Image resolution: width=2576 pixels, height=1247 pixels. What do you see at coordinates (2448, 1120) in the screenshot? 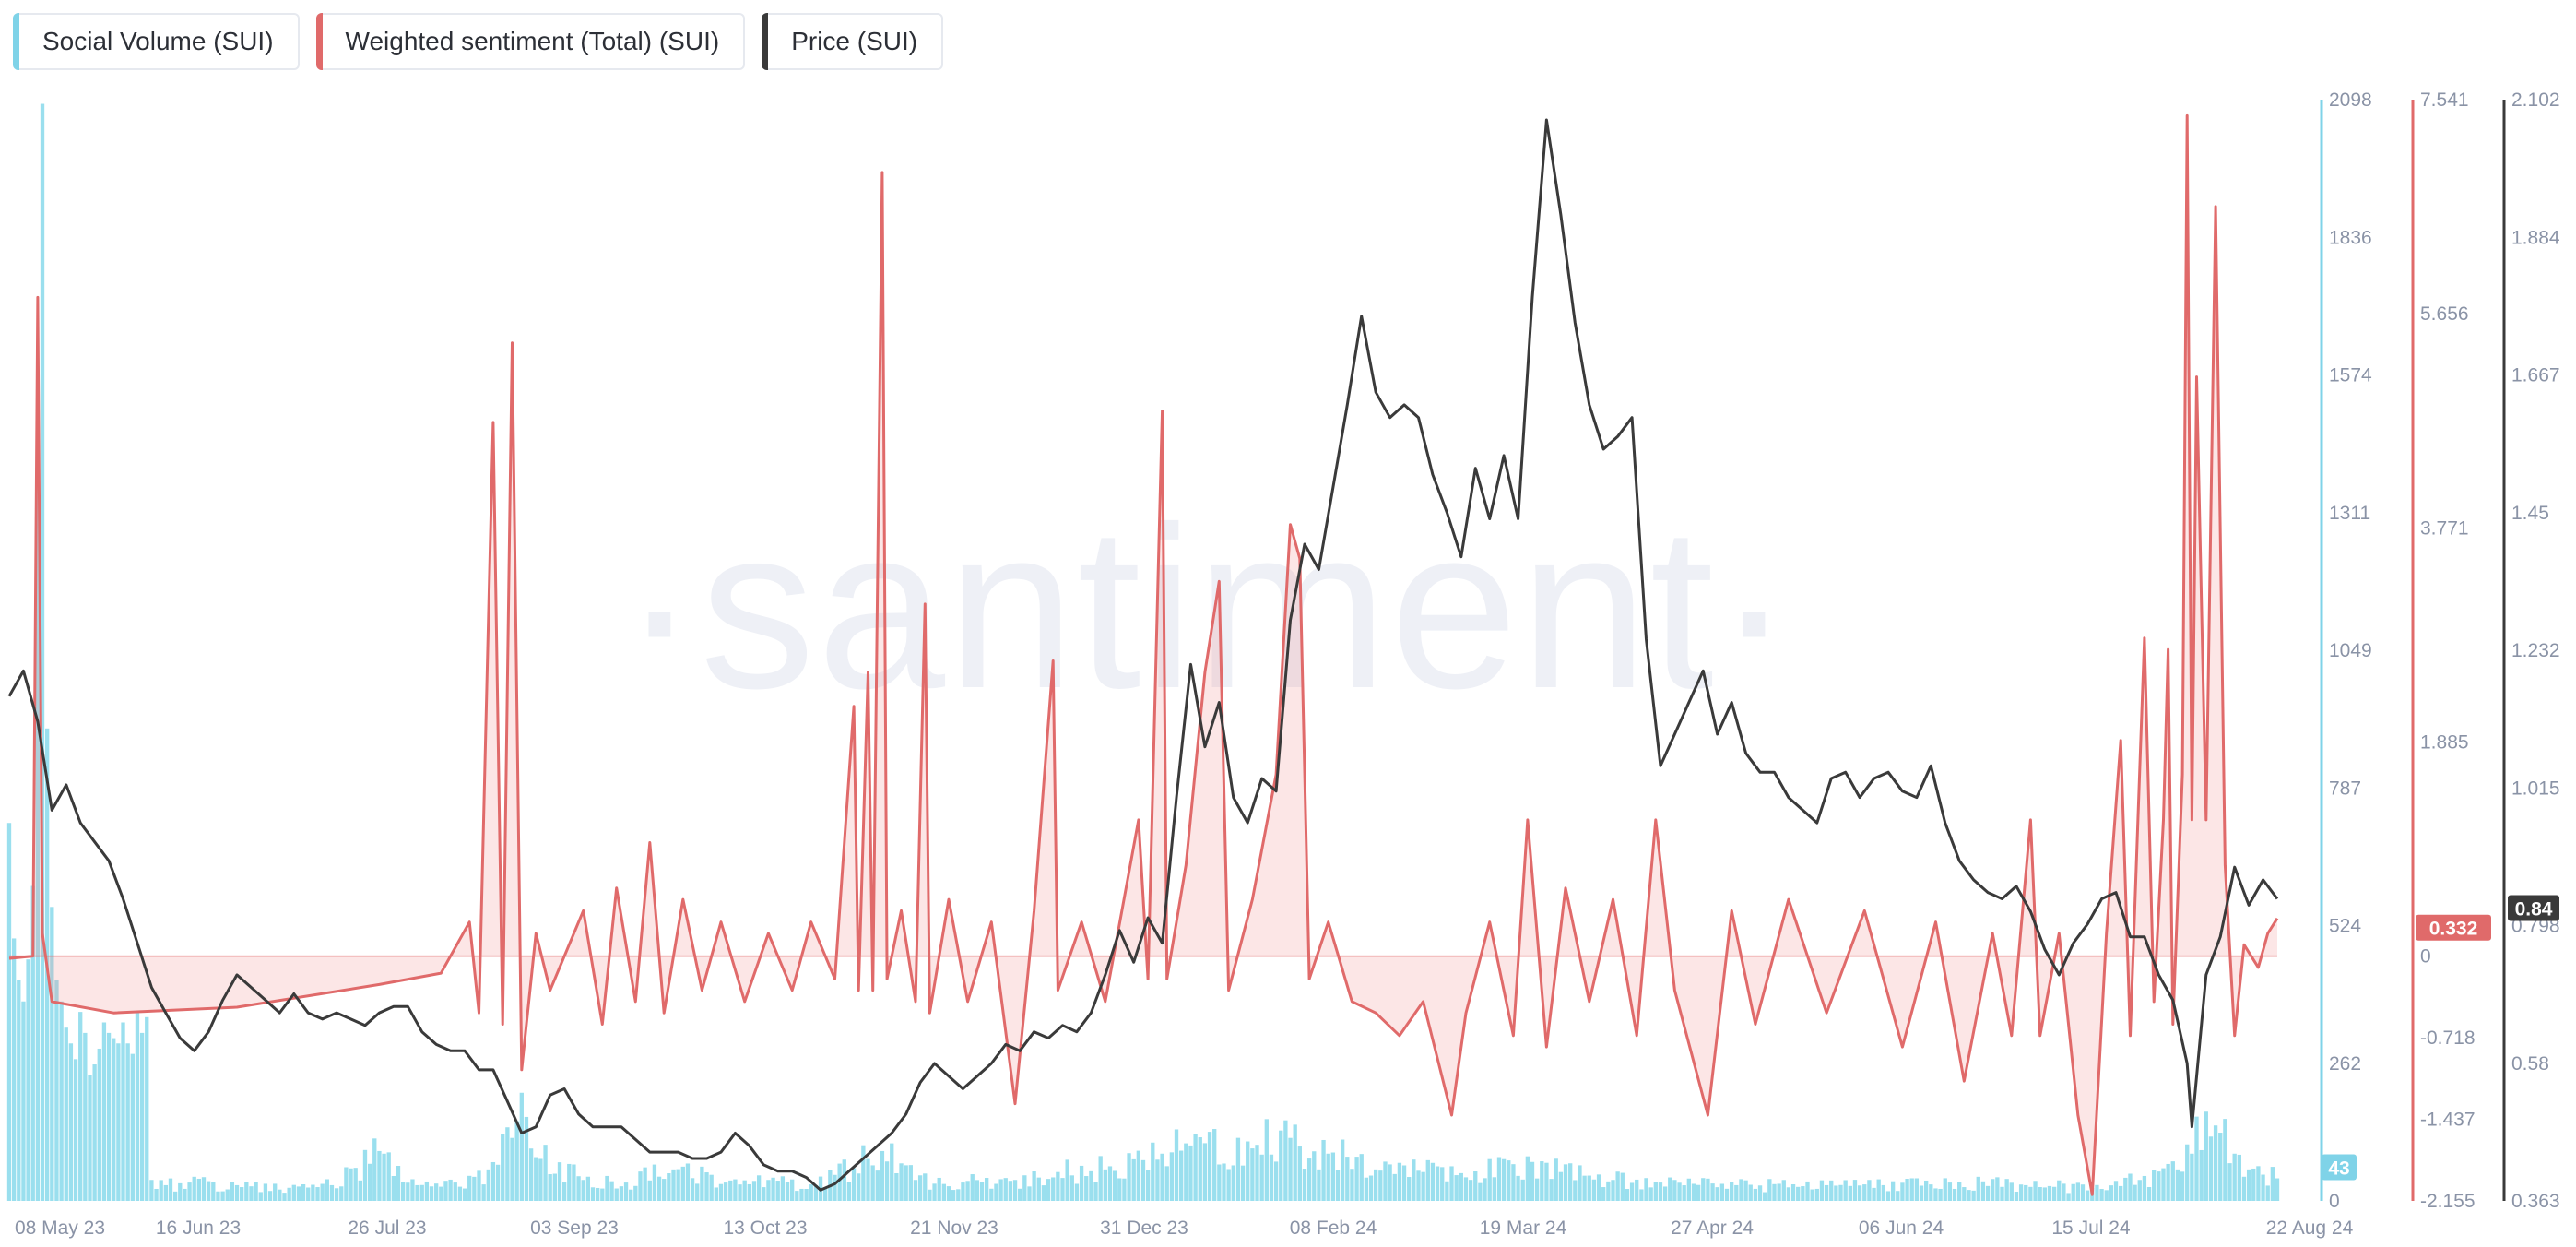
I see `weighted-sentiment-axis-tick-label: -1.437` at bounding box center [2448, 1120].